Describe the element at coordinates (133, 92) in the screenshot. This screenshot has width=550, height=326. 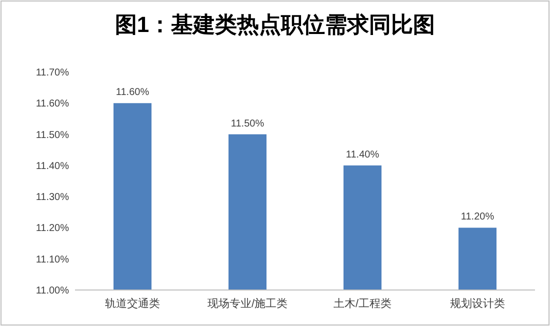
I see `data-label: 11.60%` at that location.